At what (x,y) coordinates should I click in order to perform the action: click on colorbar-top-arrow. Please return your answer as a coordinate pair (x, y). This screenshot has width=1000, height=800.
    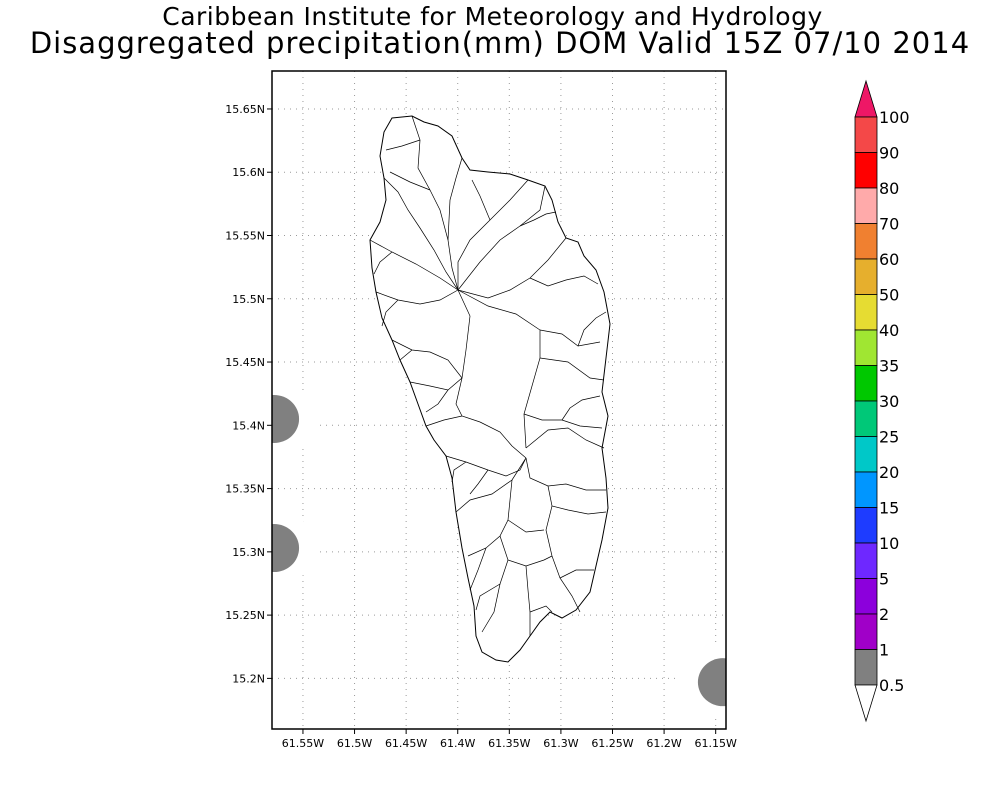
    Looking at the image, I should click on (866, 98).